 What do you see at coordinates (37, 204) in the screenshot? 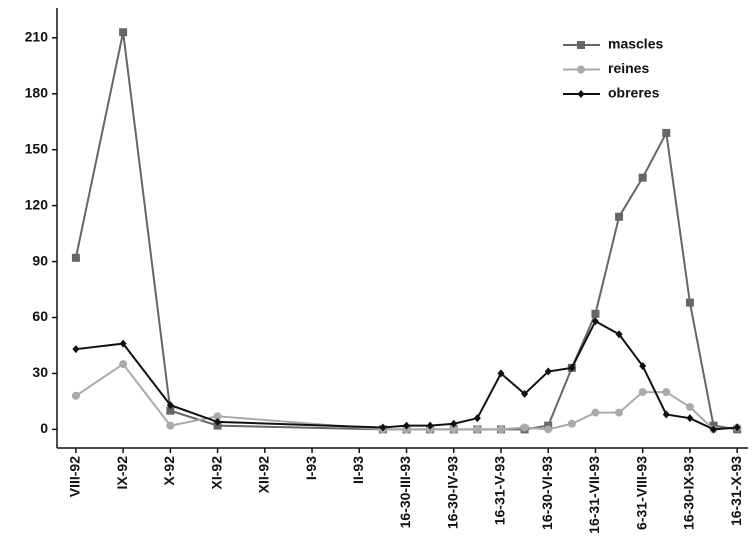
I see `y-tick-label: 120` at bounding box center [37, 204].